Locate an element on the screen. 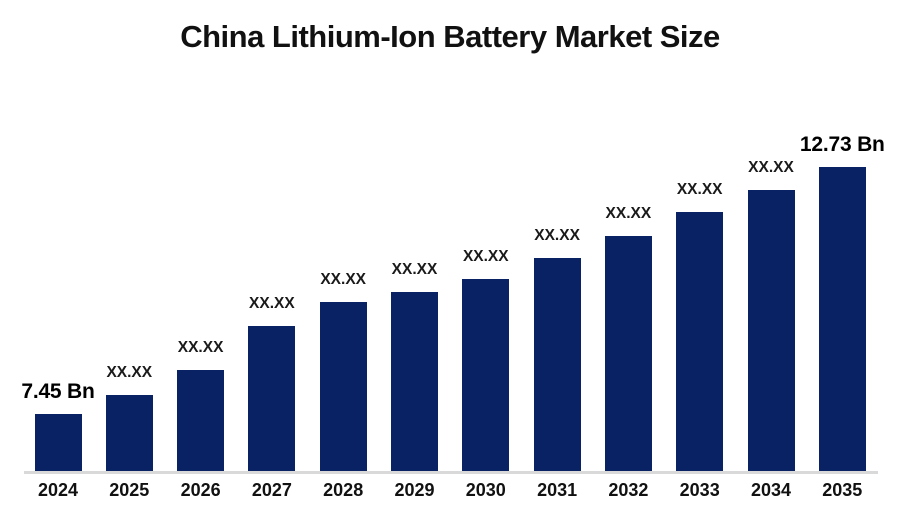  bar-2025 is located at coordinates (129, 433).